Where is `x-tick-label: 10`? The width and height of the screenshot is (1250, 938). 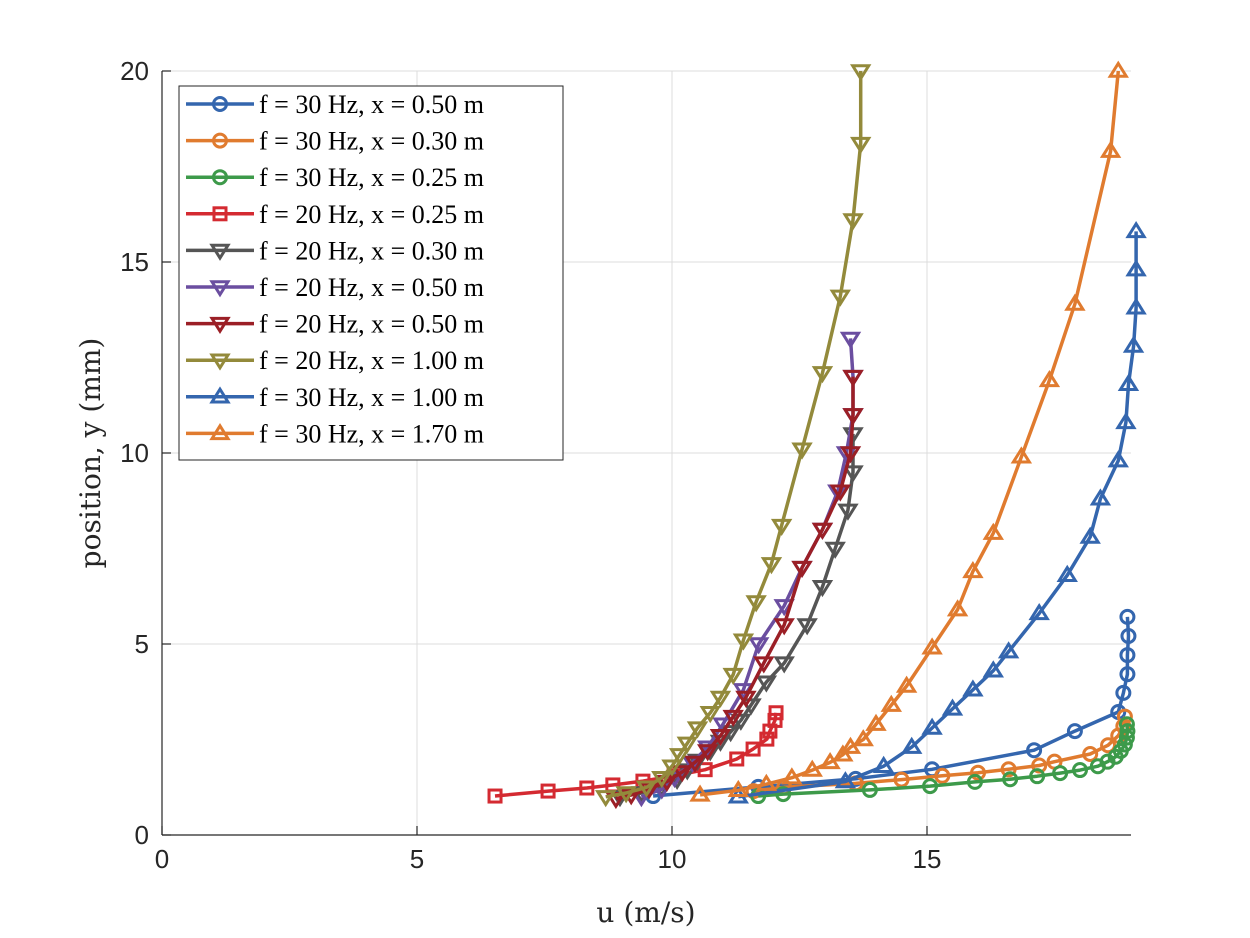 x-tick-label: 10 is located at coordinates (672, 859).